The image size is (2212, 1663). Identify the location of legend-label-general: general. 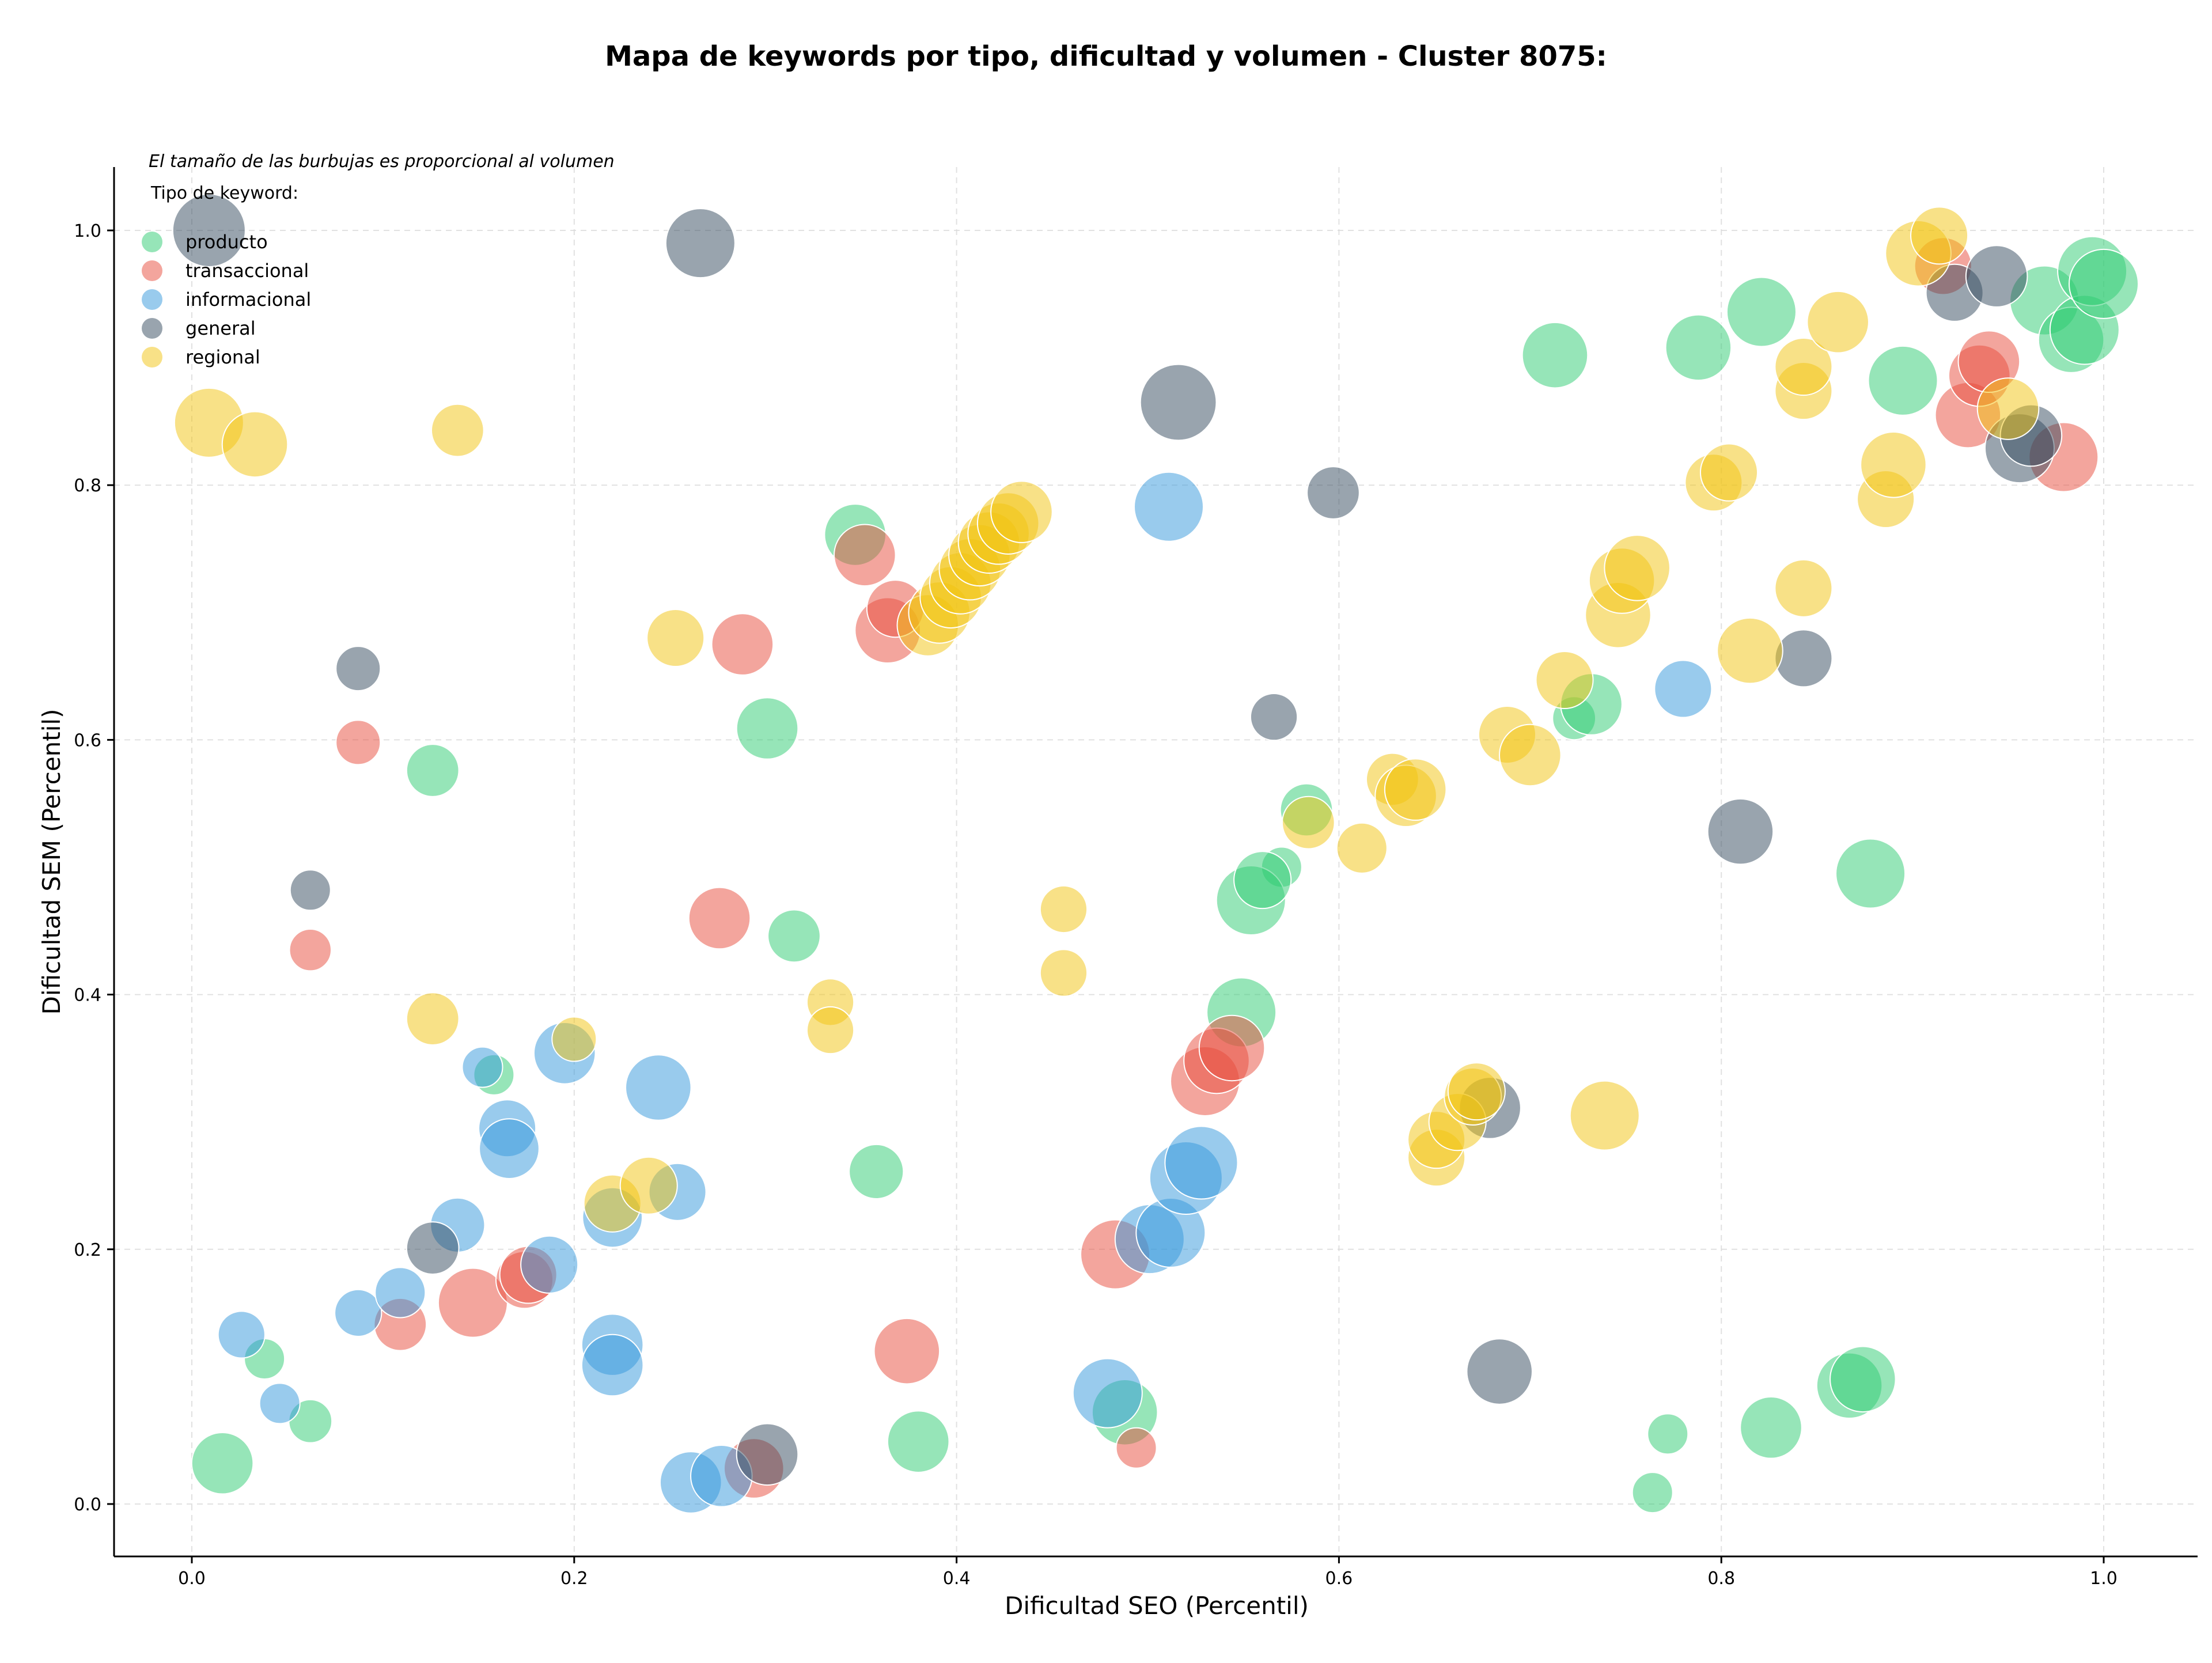
(220, 328).